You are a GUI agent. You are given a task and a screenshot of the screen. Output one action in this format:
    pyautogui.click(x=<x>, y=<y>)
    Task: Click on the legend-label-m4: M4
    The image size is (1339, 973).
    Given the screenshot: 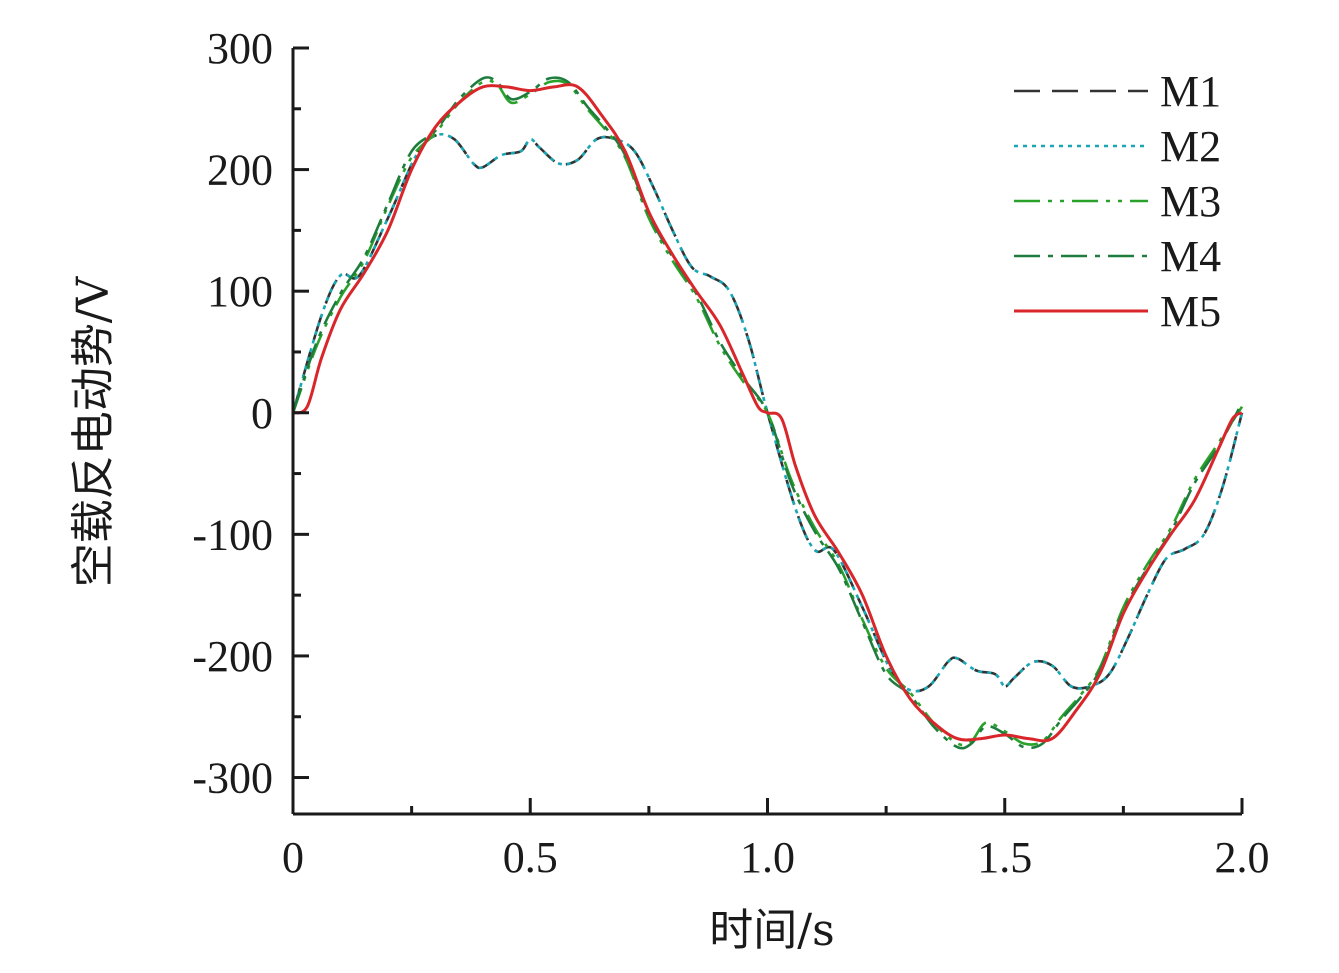 What is the action you would take?
    pyautogui.click(x=1190, y=256)
    